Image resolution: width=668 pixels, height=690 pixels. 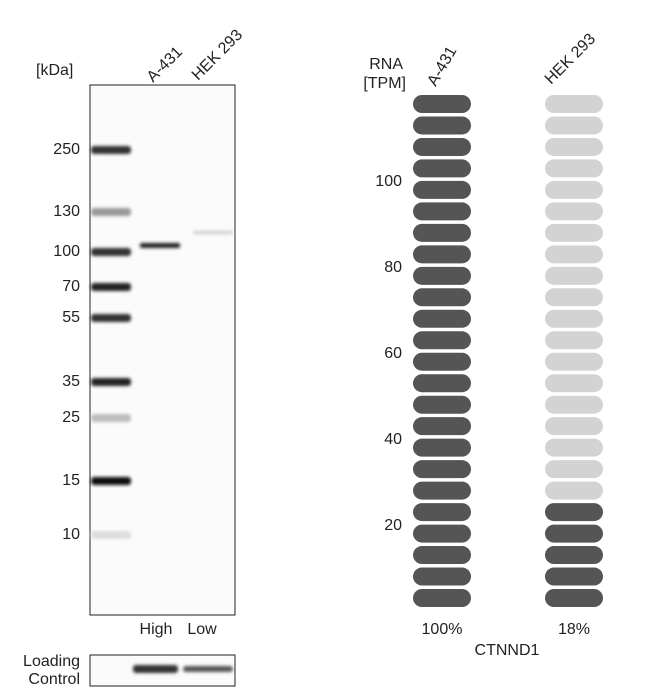 I want to click on lane-label: A-431, so click(x=165, y=65).